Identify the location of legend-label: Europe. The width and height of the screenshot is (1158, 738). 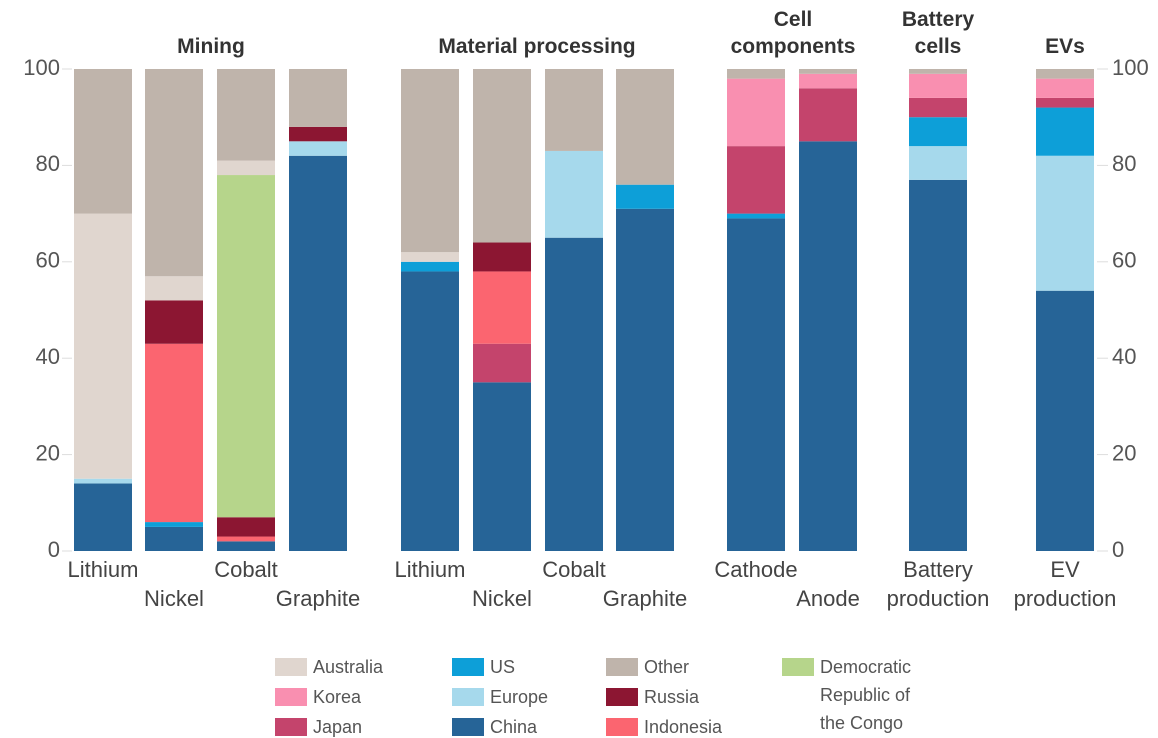
(519, 697).